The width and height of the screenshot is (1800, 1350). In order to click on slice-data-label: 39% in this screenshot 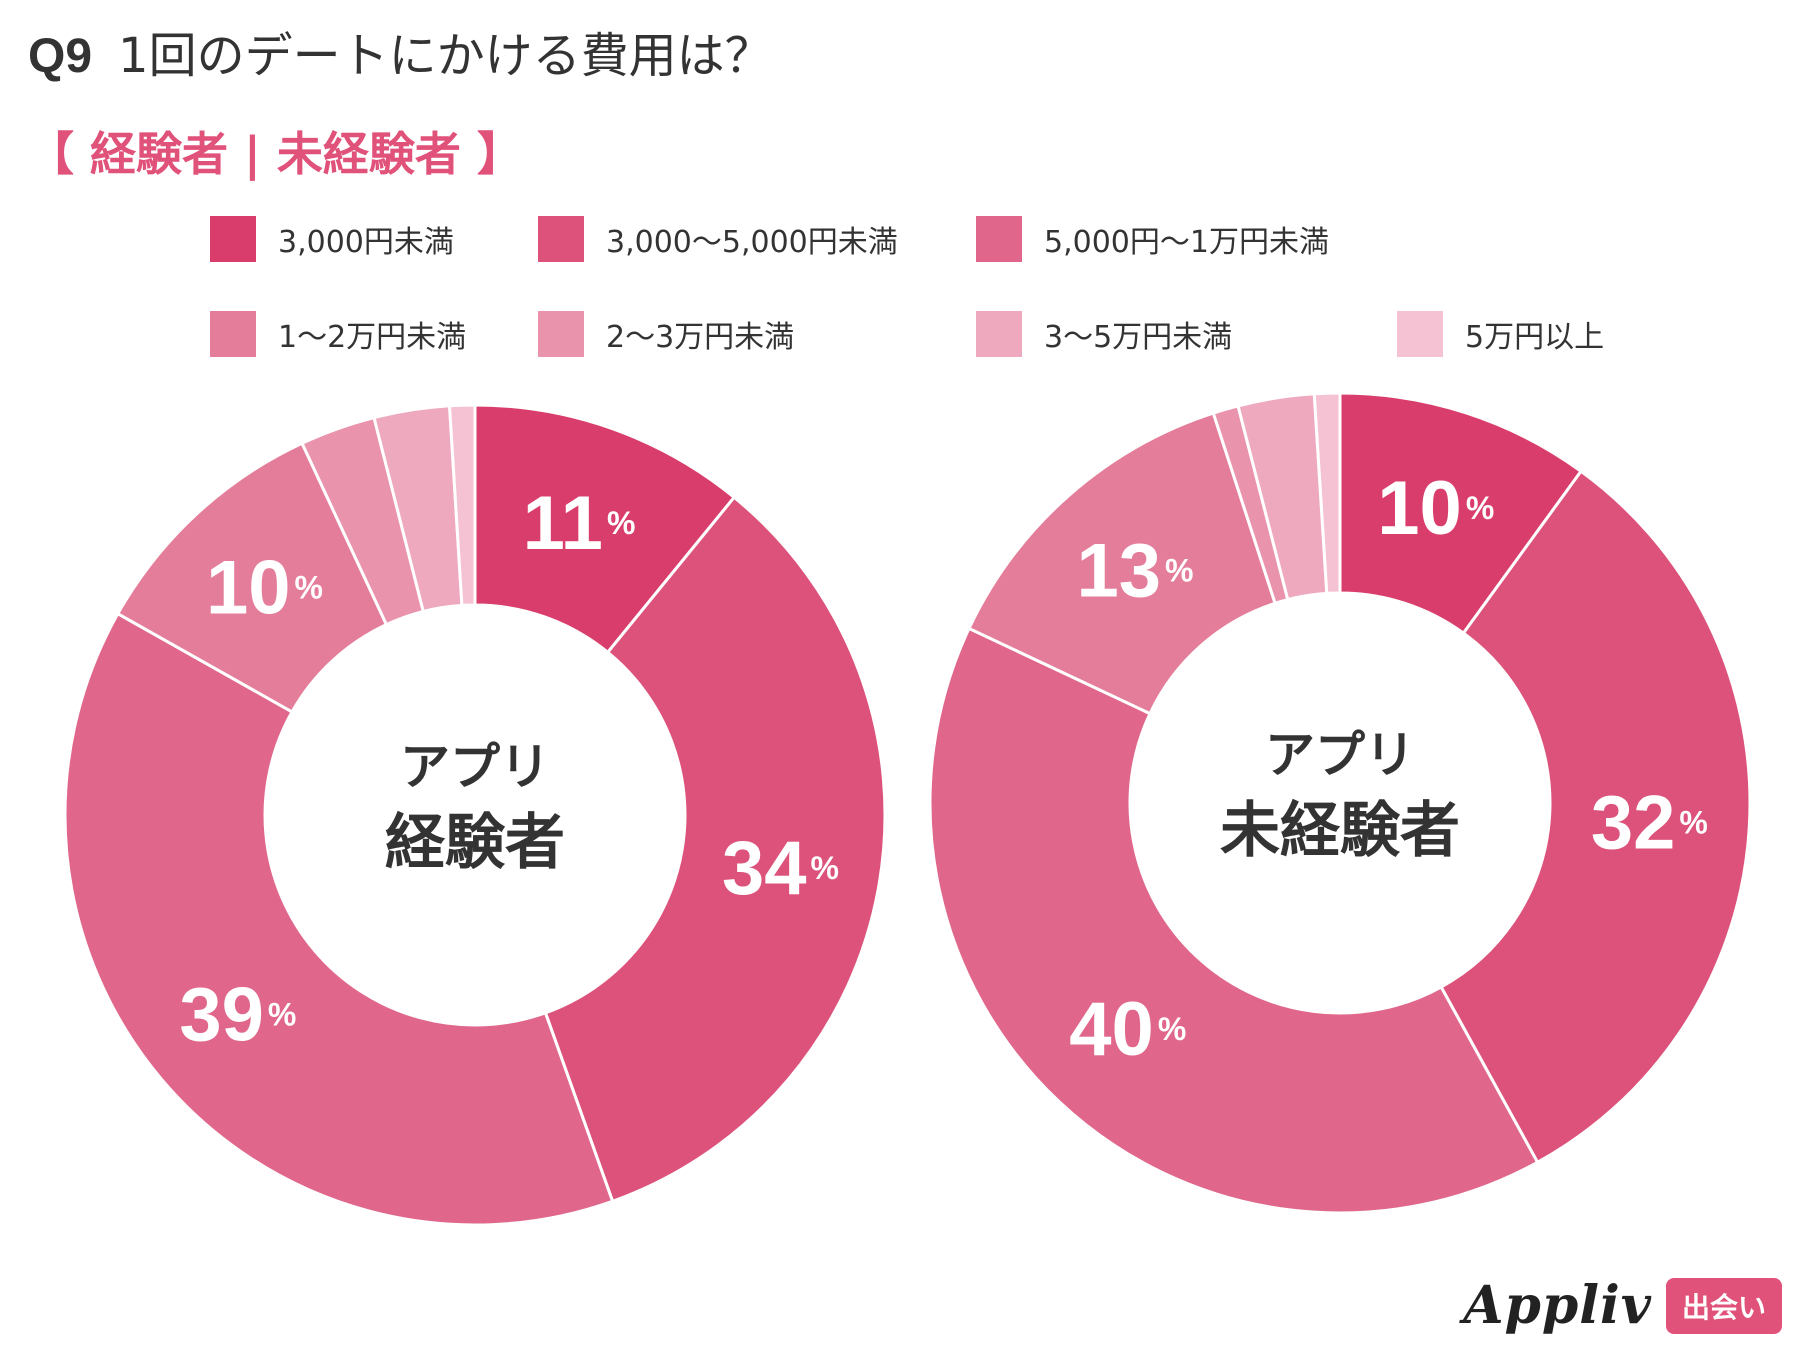, I will do `click(237, 1014)`.